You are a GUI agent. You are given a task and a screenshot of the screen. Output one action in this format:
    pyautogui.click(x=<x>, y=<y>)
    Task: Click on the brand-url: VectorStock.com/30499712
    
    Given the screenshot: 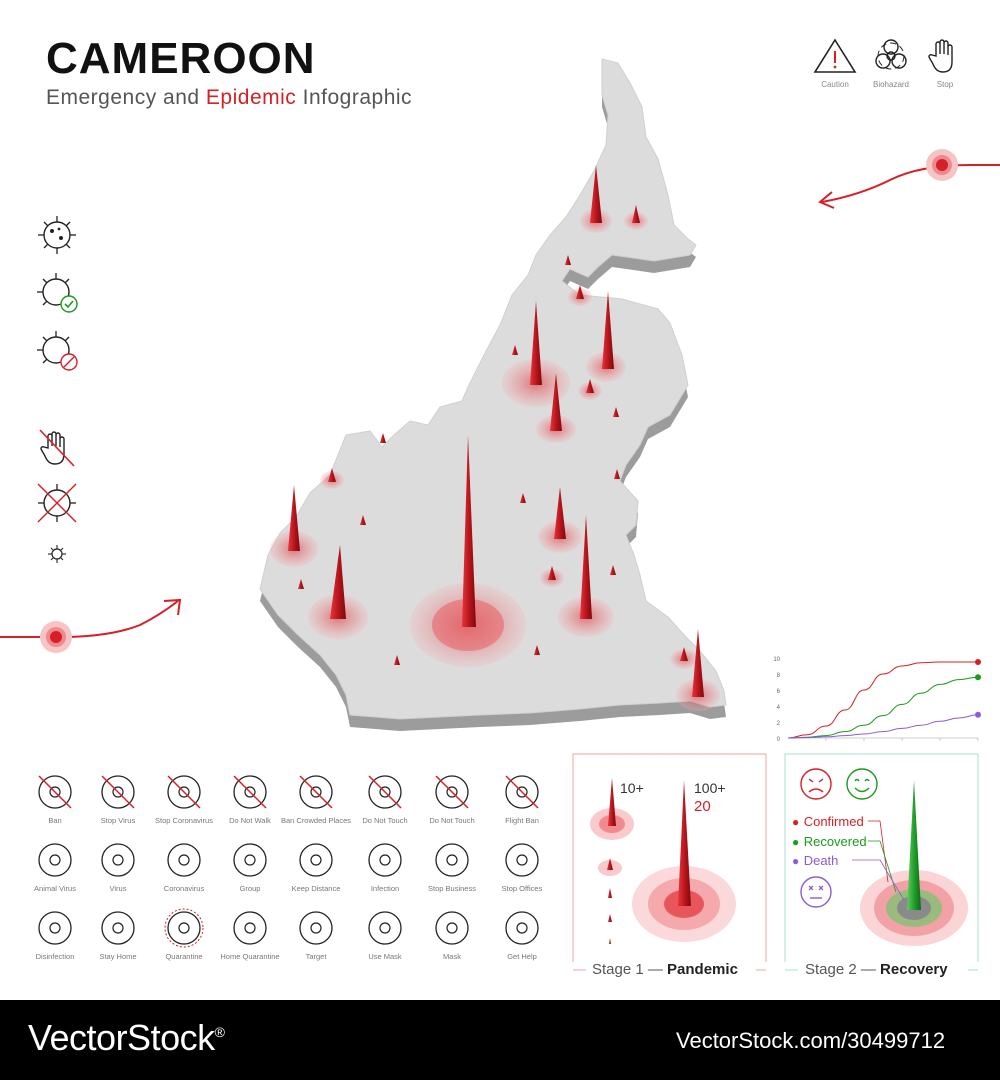 What is the action you would take?
    pyautogui.click(x=811, y=1040)
    